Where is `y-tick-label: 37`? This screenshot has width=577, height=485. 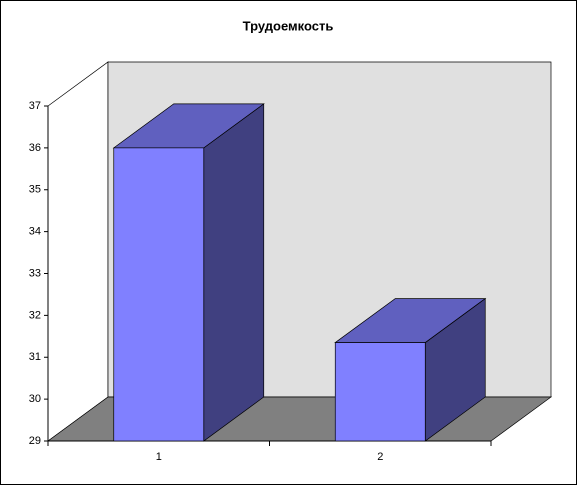
y-tick-label: 37 is located at coordinates (35, 106).